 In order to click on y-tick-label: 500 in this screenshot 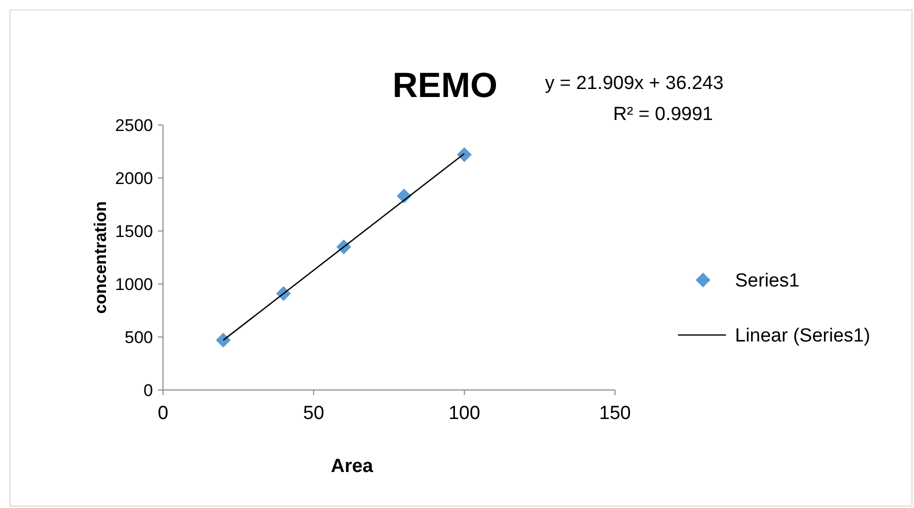, I will do `click(138, 337)`.